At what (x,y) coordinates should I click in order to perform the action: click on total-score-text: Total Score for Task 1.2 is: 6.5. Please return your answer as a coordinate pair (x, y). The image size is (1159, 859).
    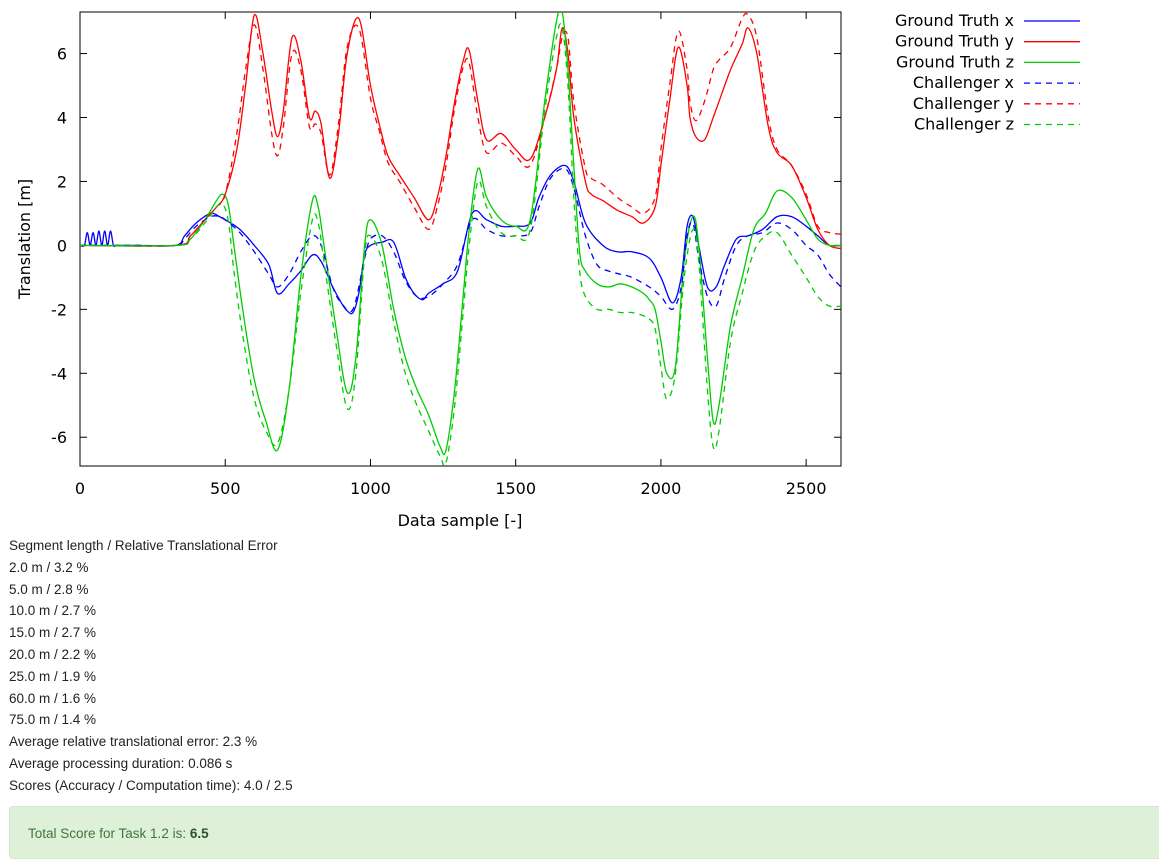
    Looking at the image, I should click on (118, 833).